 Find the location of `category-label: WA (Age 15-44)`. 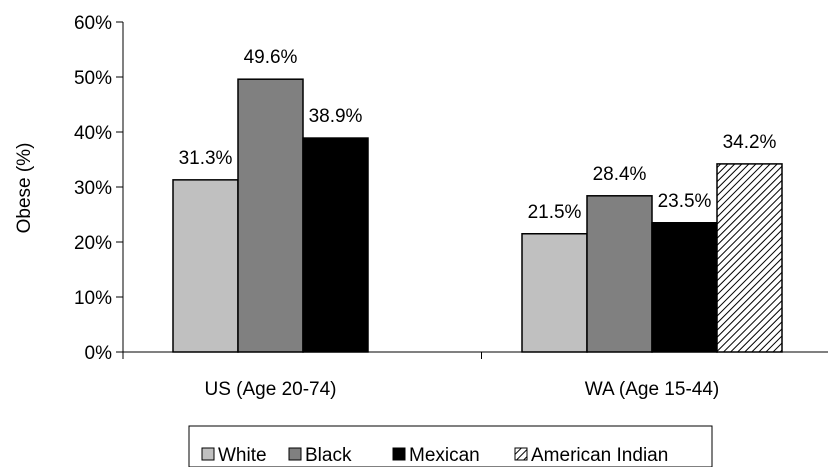

category-label: WA (Age 15-44) is located at coordinates (652, 389).